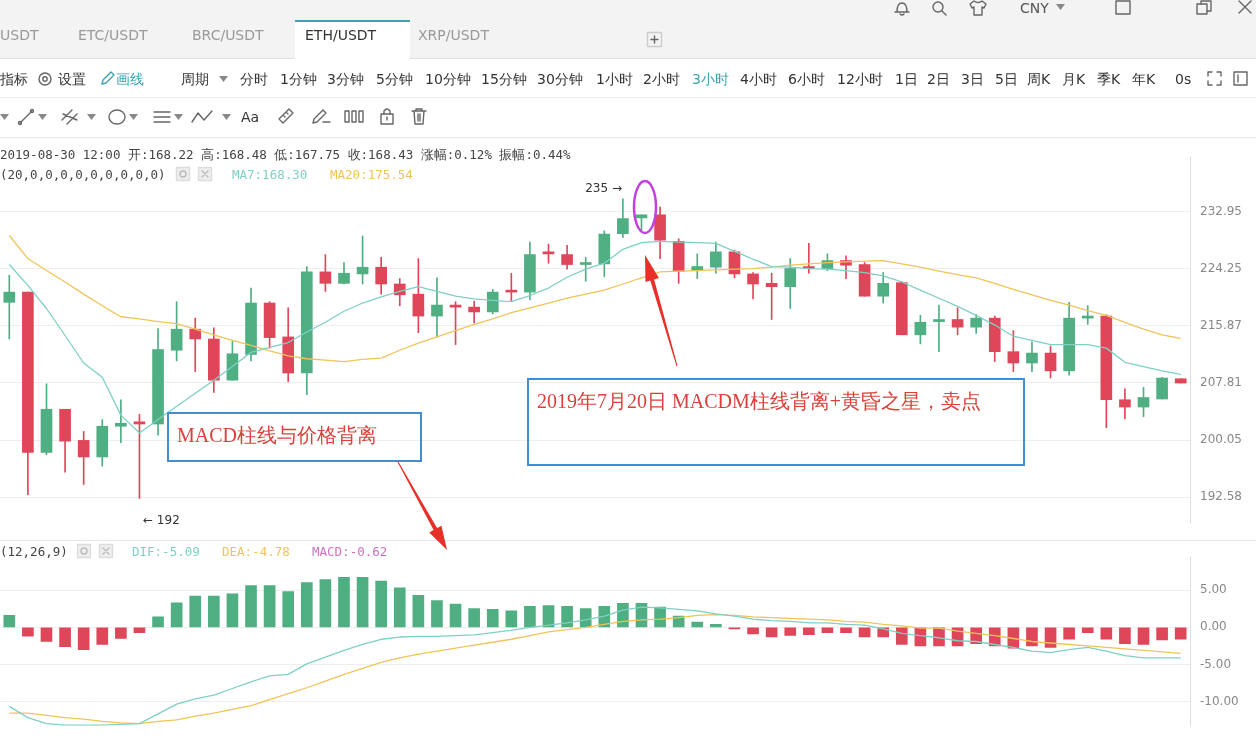  Describe the element at coordinates (1221, 325) in the screenshot. I see `y-tick-label: 215.87` at that location.